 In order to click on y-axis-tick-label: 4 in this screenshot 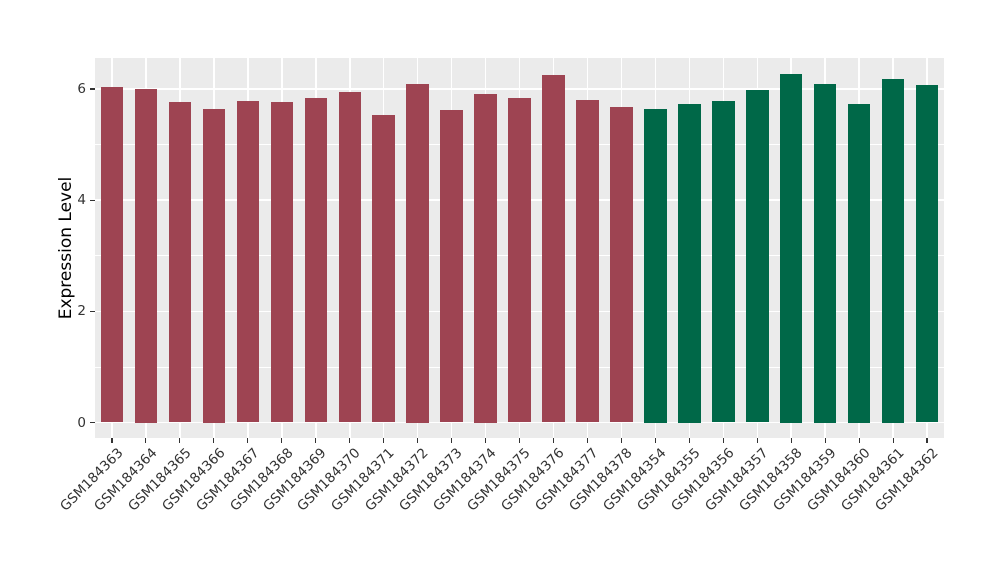, I will do `click(81, 200)`.